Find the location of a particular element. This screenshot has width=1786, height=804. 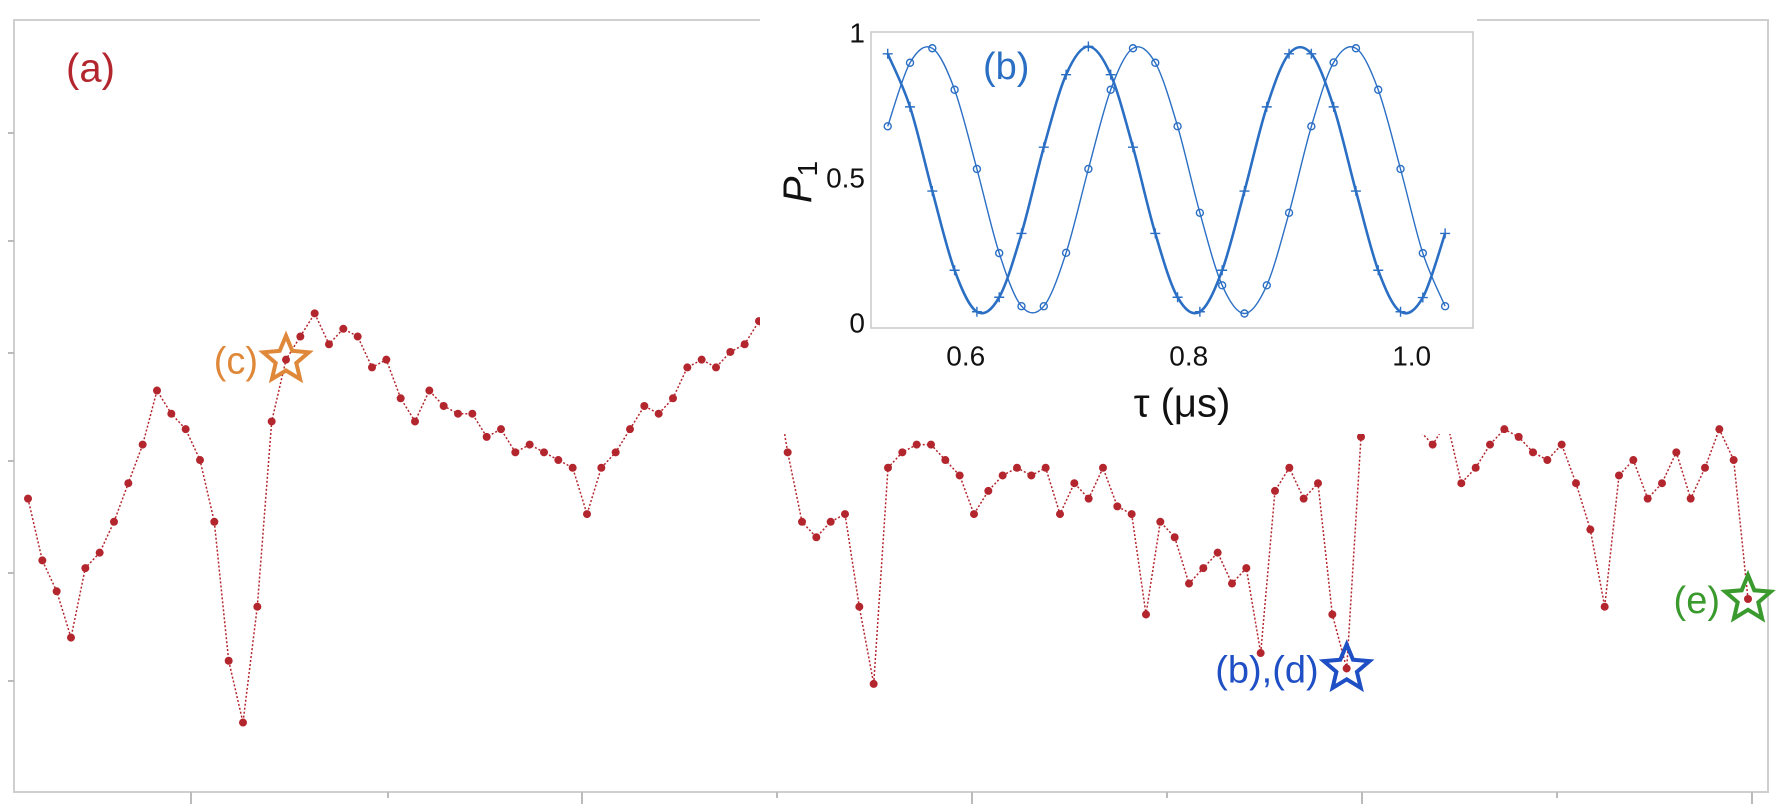

panel-label: (a) is located at coordinates (90, 69).